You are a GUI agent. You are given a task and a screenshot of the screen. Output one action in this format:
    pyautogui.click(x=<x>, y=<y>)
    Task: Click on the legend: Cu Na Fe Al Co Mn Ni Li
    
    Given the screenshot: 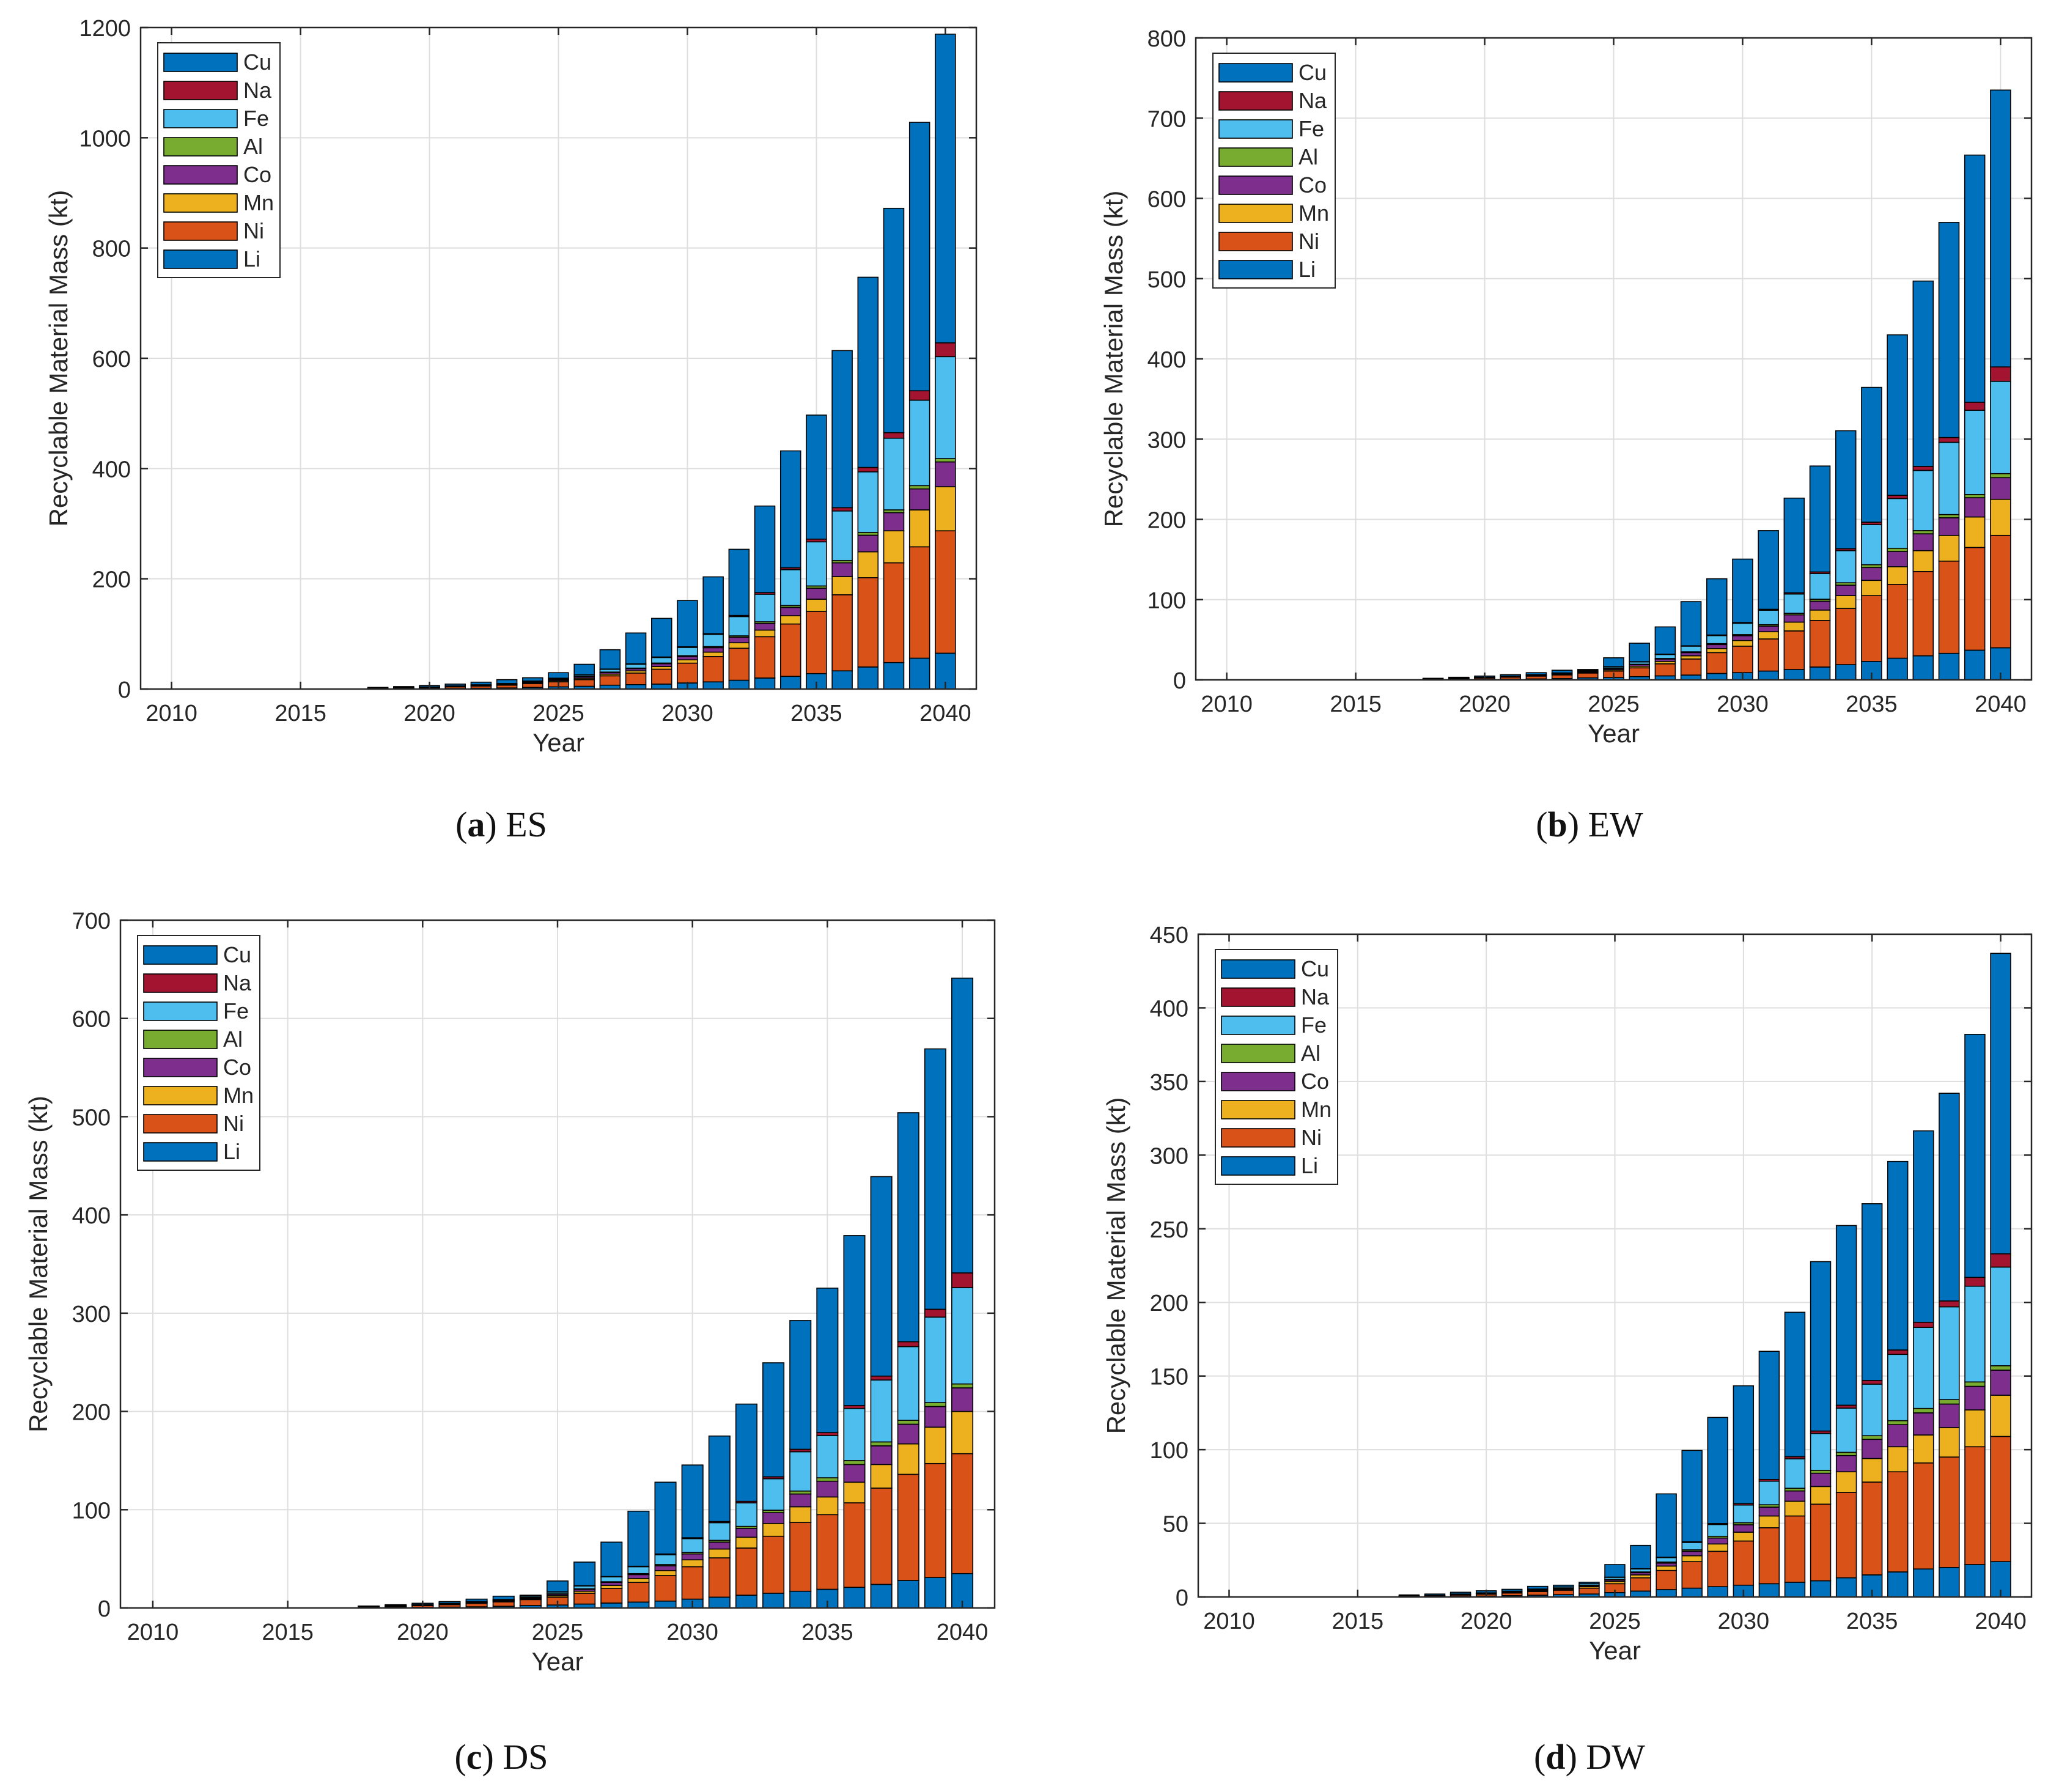 What is the action you would take?
    pyautogui.click(x=198, y=1053)
    